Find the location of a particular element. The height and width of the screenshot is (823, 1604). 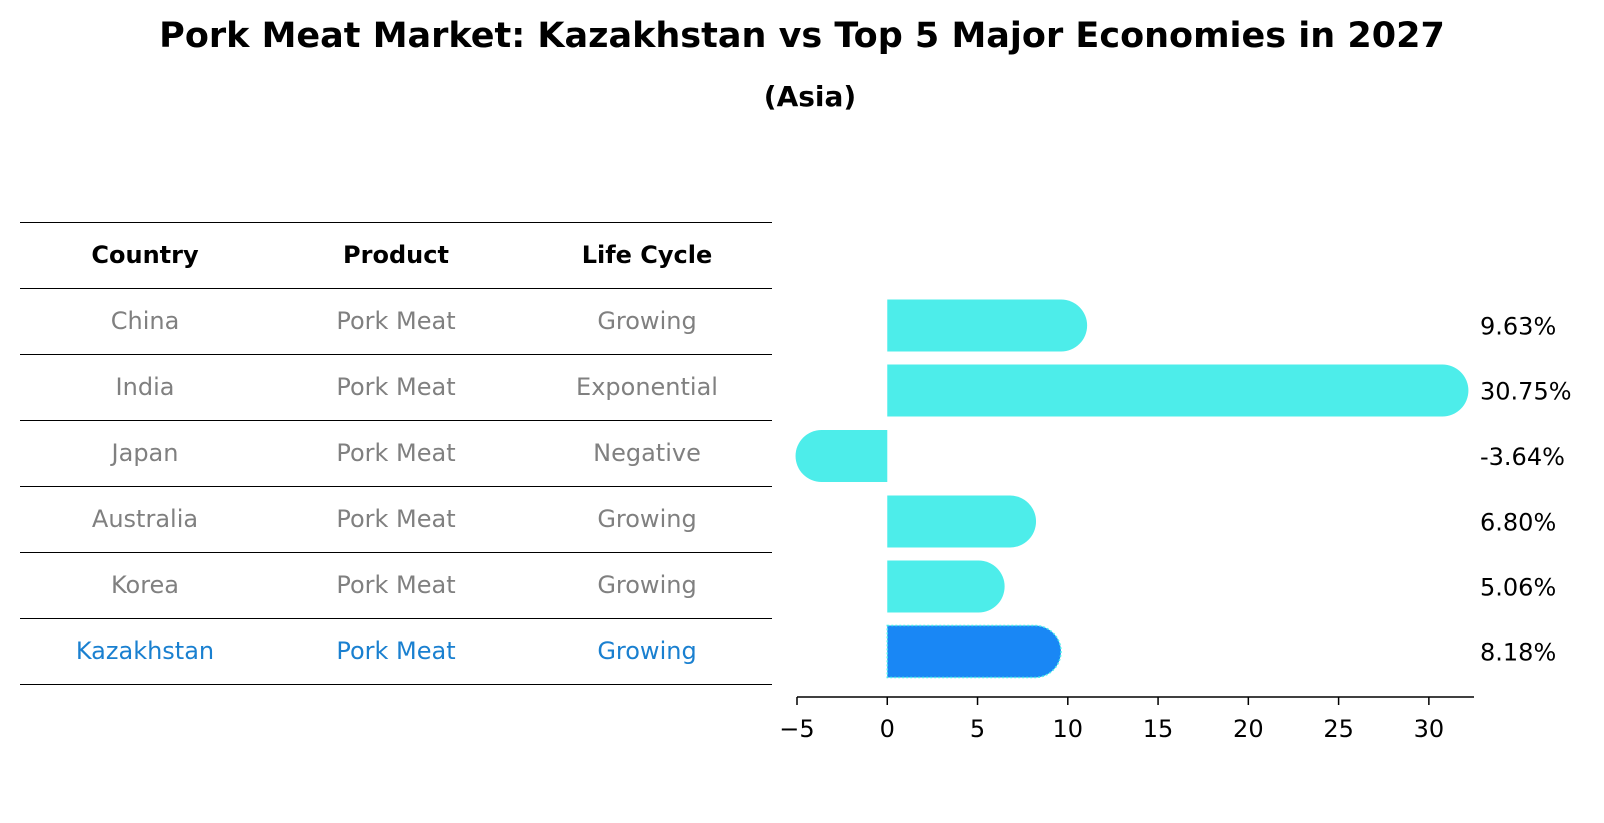

bar-india is located at coordinates (1178, 390).